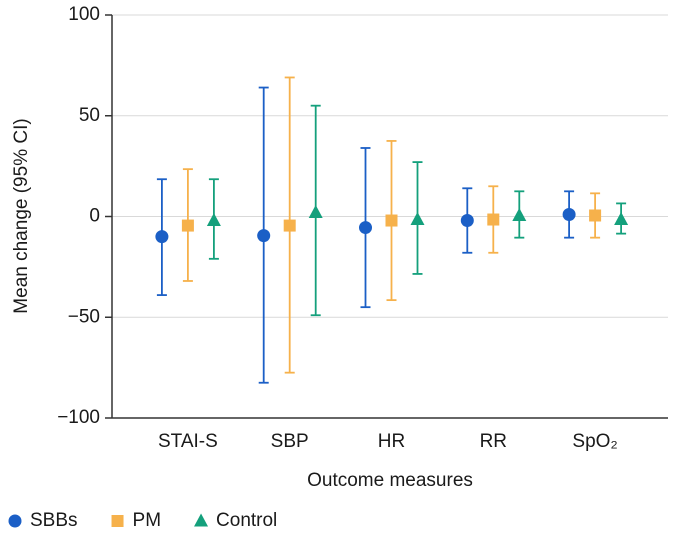 This screenshot has width=679, height=539. What do you see at coordinates (89, 115) in the screenshot?
I see `y-tick-label: 50` at bounding box center [89, 115].